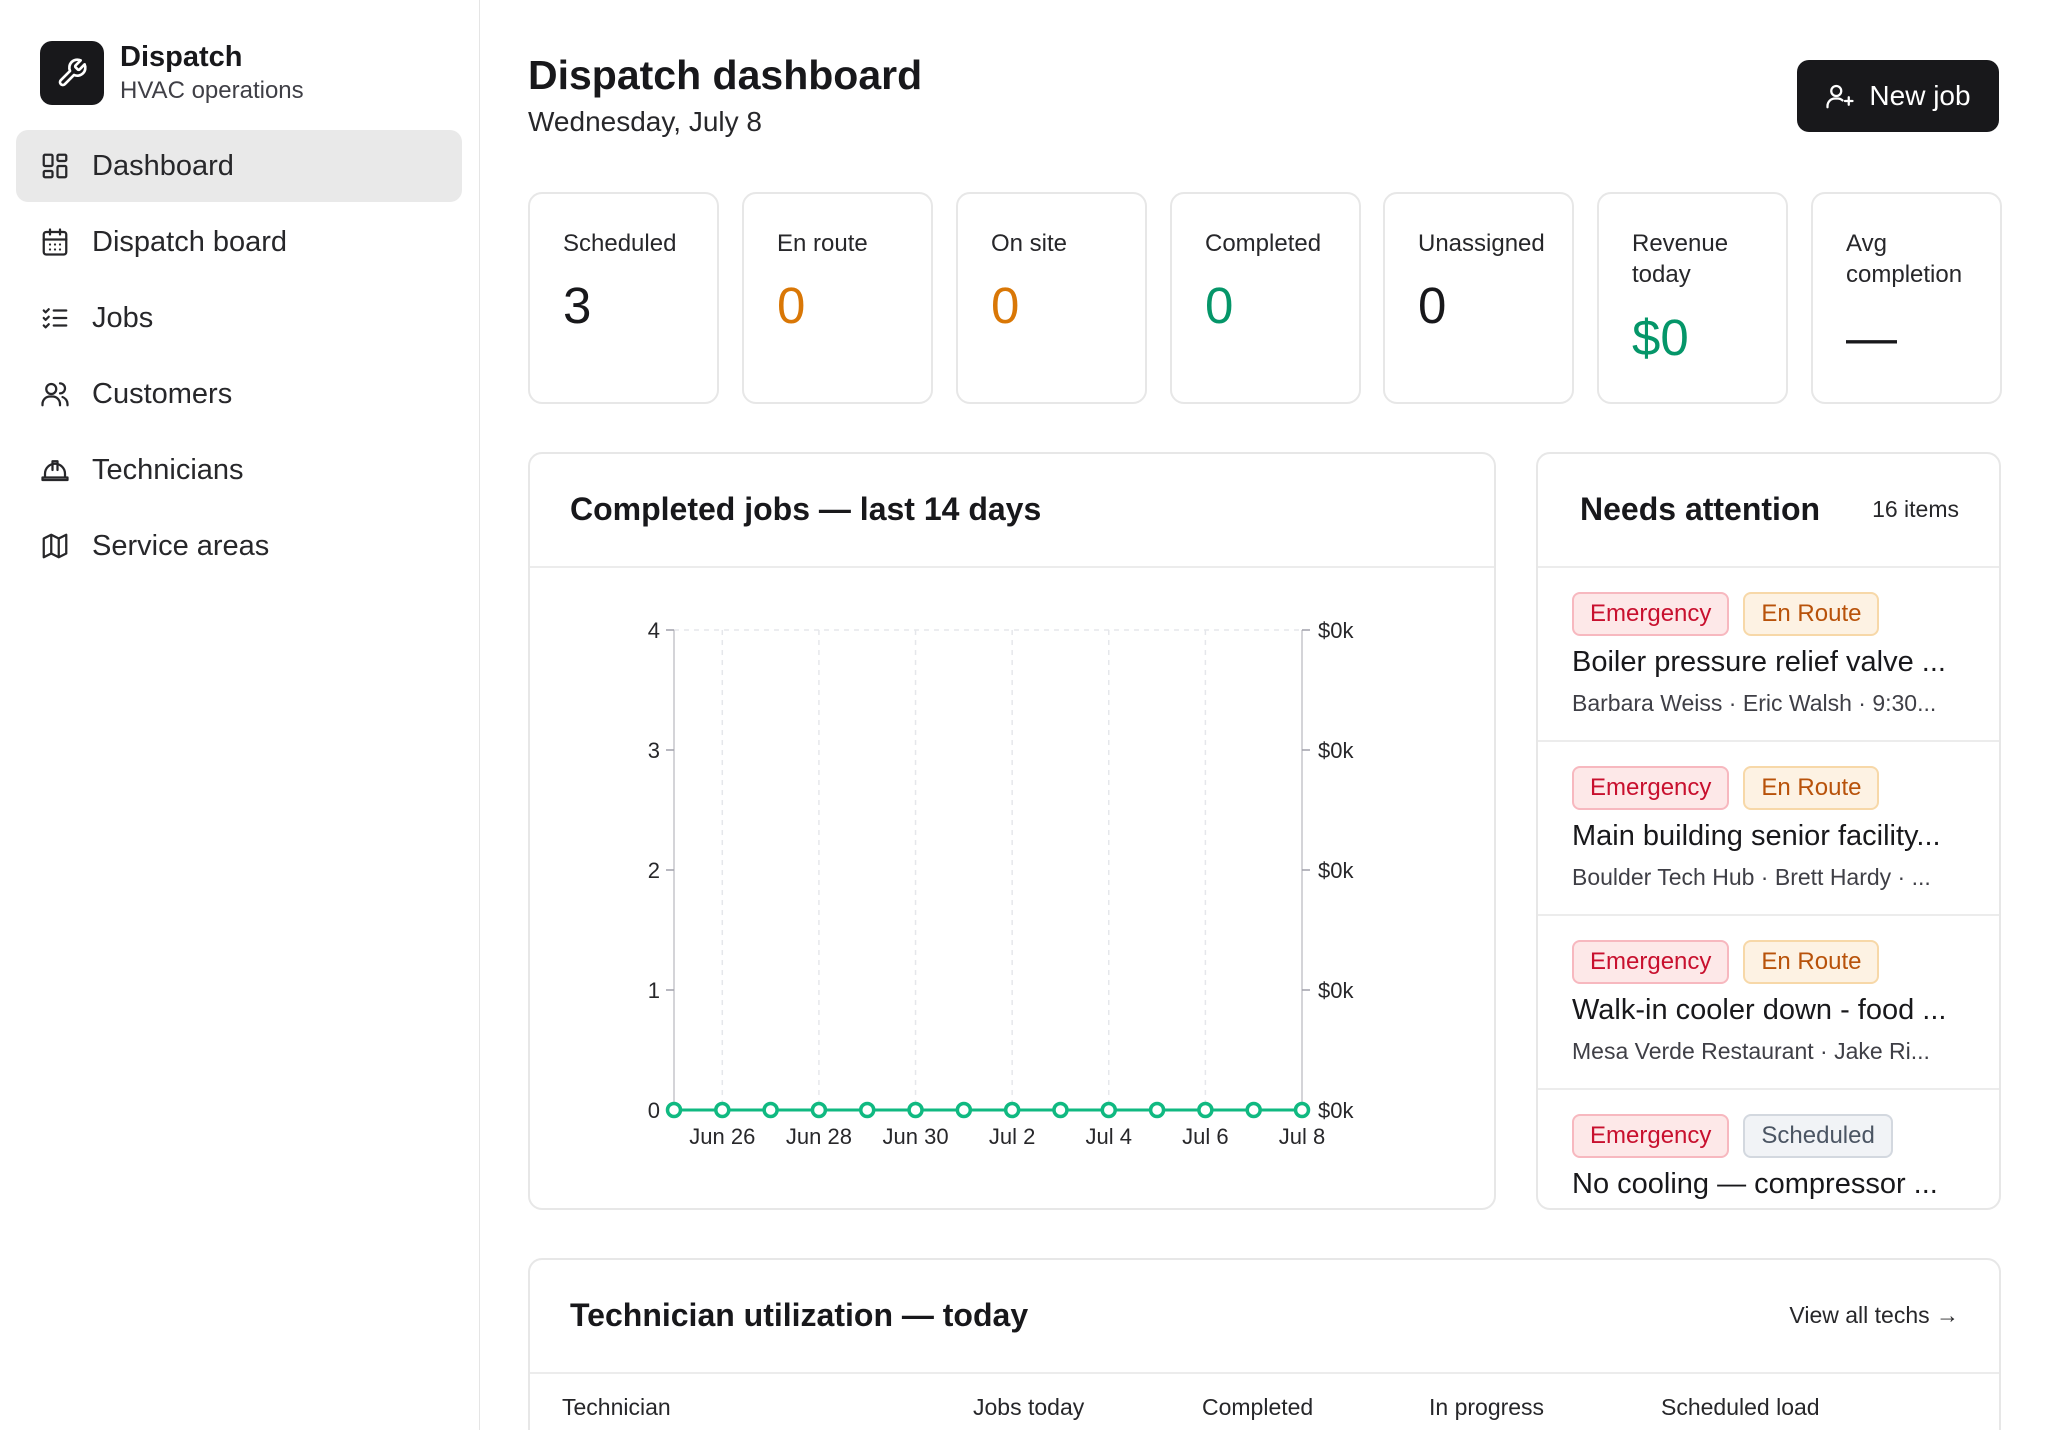 The height and width of the screenshot is (1430, 2048). What do you see at coordinates (239, 546) in the screenshot?
I see `sidebar-item-service-areas: Service areas` at bounding box center [239, 546].